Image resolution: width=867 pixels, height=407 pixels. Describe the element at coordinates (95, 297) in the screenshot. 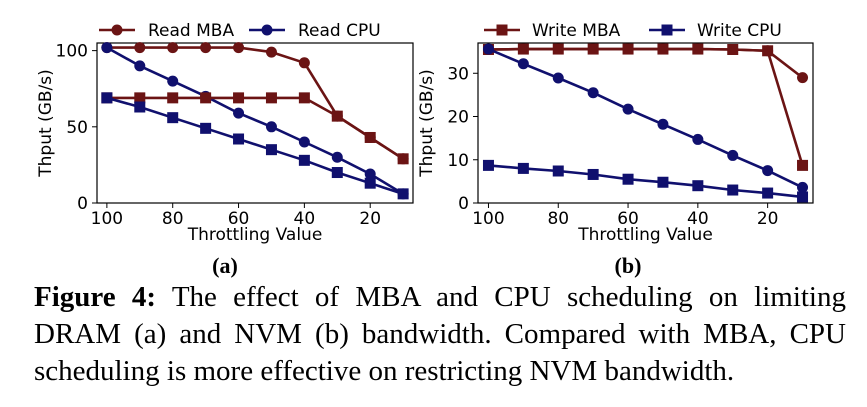

I see `caption-label: Figure 4:` at that location.